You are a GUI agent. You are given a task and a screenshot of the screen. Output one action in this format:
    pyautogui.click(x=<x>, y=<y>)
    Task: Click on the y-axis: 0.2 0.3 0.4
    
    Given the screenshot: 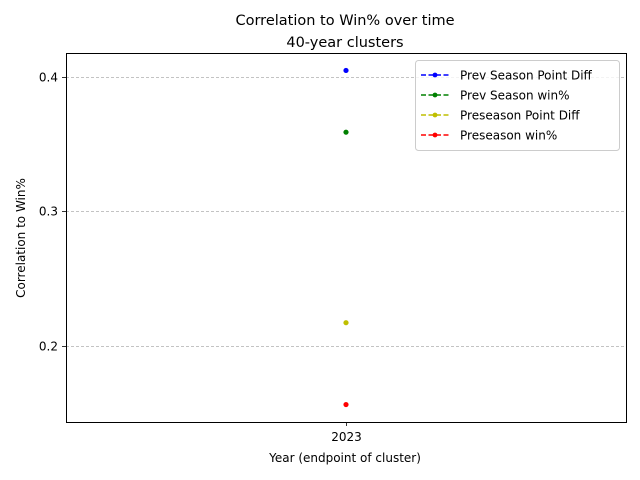 What is the action you would take?
    pyautogui.click(x=52, y=212)
    